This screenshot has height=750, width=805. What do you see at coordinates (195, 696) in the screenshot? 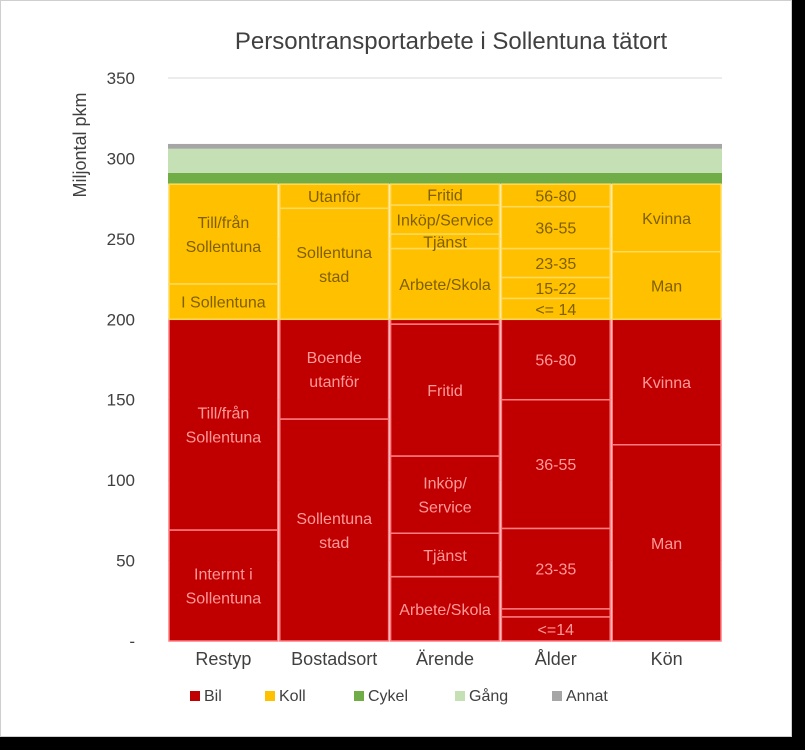
I see `legend-swatch-bil` at bounding box center [195, 696].